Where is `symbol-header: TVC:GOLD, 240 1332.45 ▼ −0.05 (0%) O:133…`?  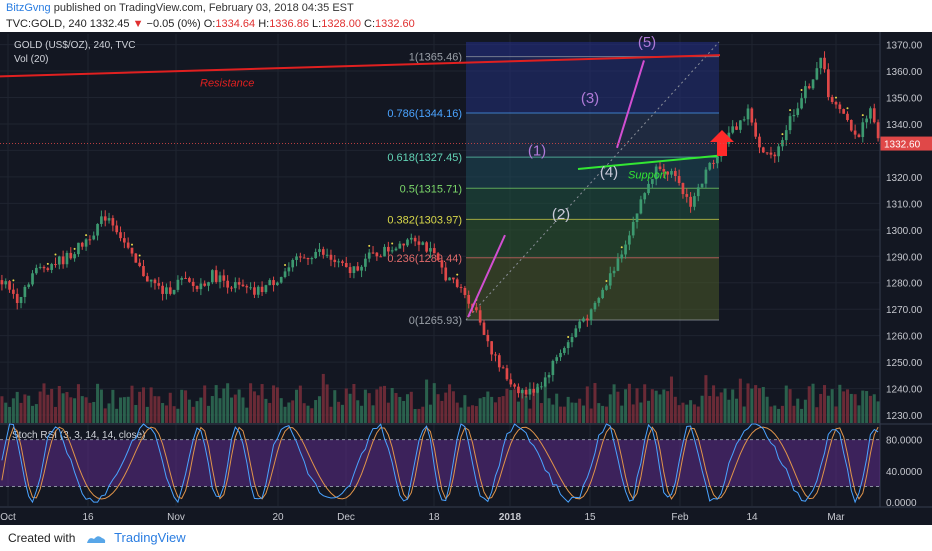 symbol-header: TVC:GOLD, 240 1332.45 ▼ −0.05 (0%) O:133… is located at coordinates (466, 24).